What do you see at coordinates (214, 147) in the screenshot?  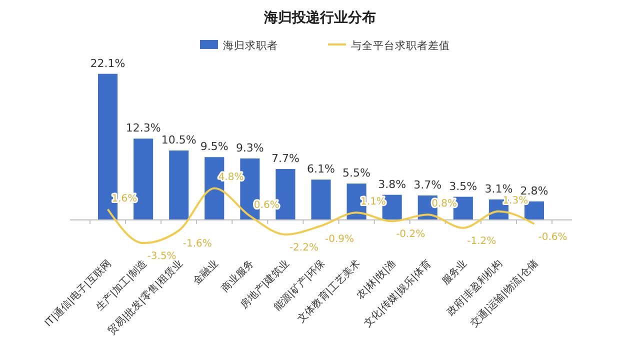 I see `data-label: 9.5%` at bounding box center [214, 147].